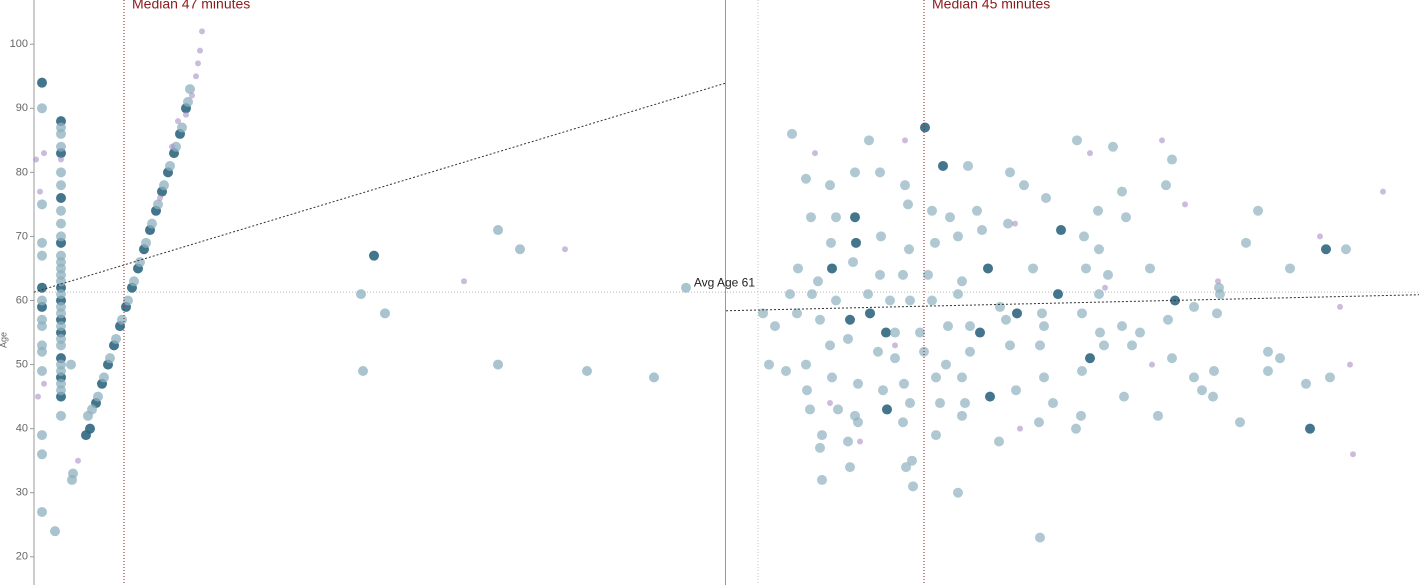  What do you see at coordinates (22, 493) in the screenshot?
I see `y-tick-label: 30` at bounding box center [22, 493].